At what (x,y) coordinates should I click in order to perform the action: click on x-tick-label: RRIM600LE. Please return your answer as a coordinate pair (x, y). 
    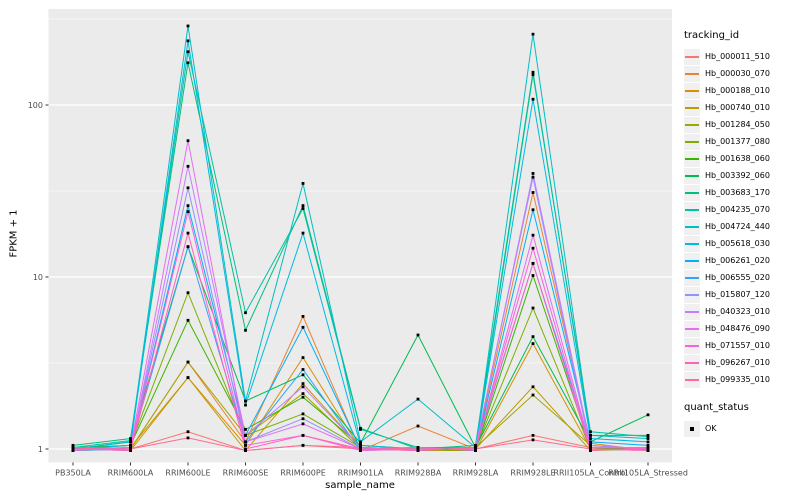
    Looking at the image, I should click on (187, 473).